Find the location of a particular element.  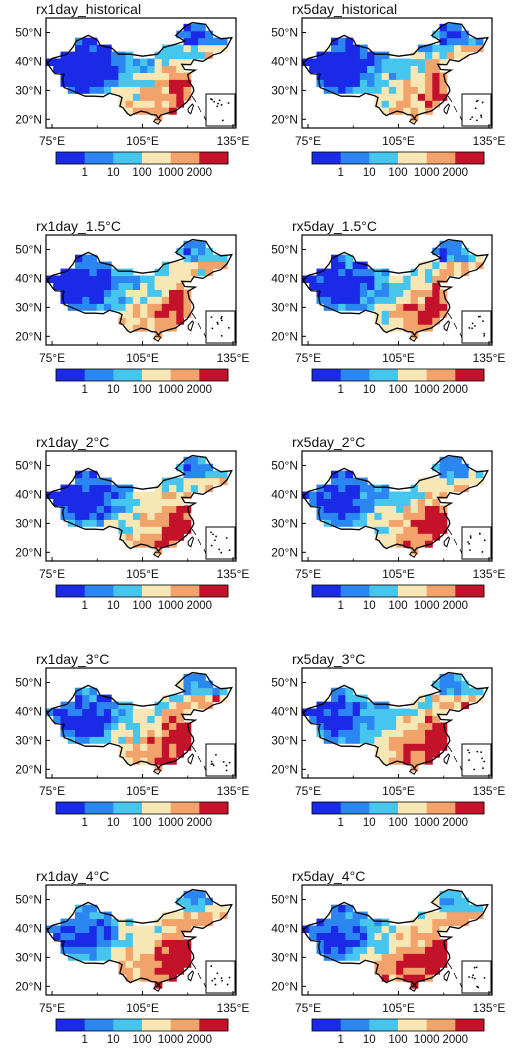

lat-label: 40°N is located at coordinates (28, 494).